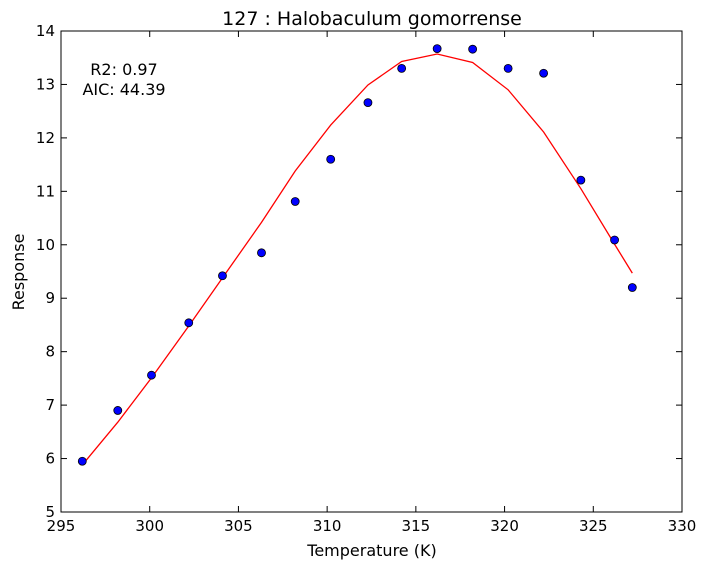 Image resolution: width=707 pixels, height=570 pixels. What do you see at coordinates (123, 89) in the screenshot?
I see `annotation-aic: AIC: 44.39` at bounding box center [123, 89].